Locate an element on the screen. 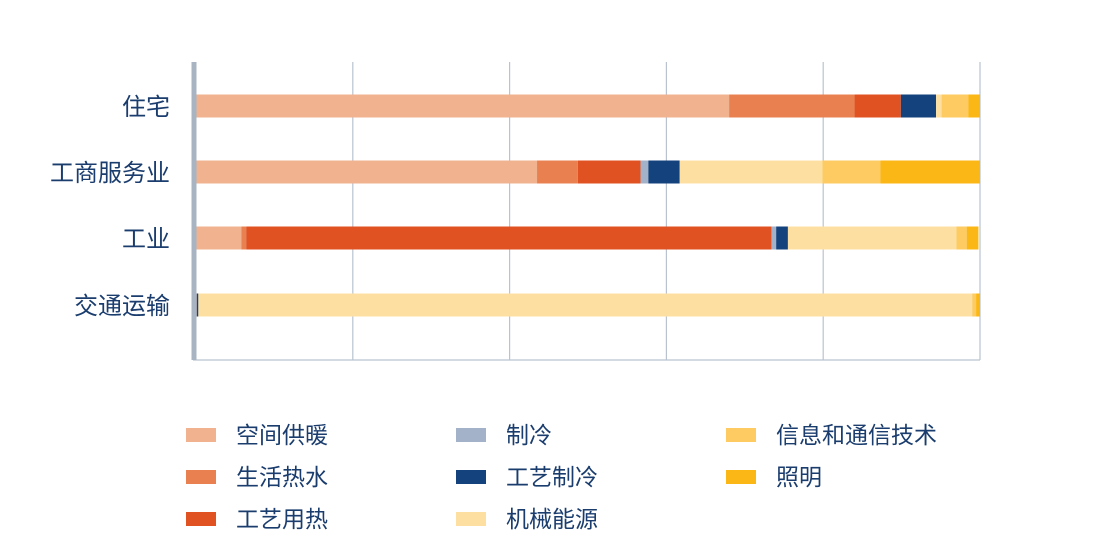  legend-label-1: 空间供暖 is located at coordinates (282, 436).